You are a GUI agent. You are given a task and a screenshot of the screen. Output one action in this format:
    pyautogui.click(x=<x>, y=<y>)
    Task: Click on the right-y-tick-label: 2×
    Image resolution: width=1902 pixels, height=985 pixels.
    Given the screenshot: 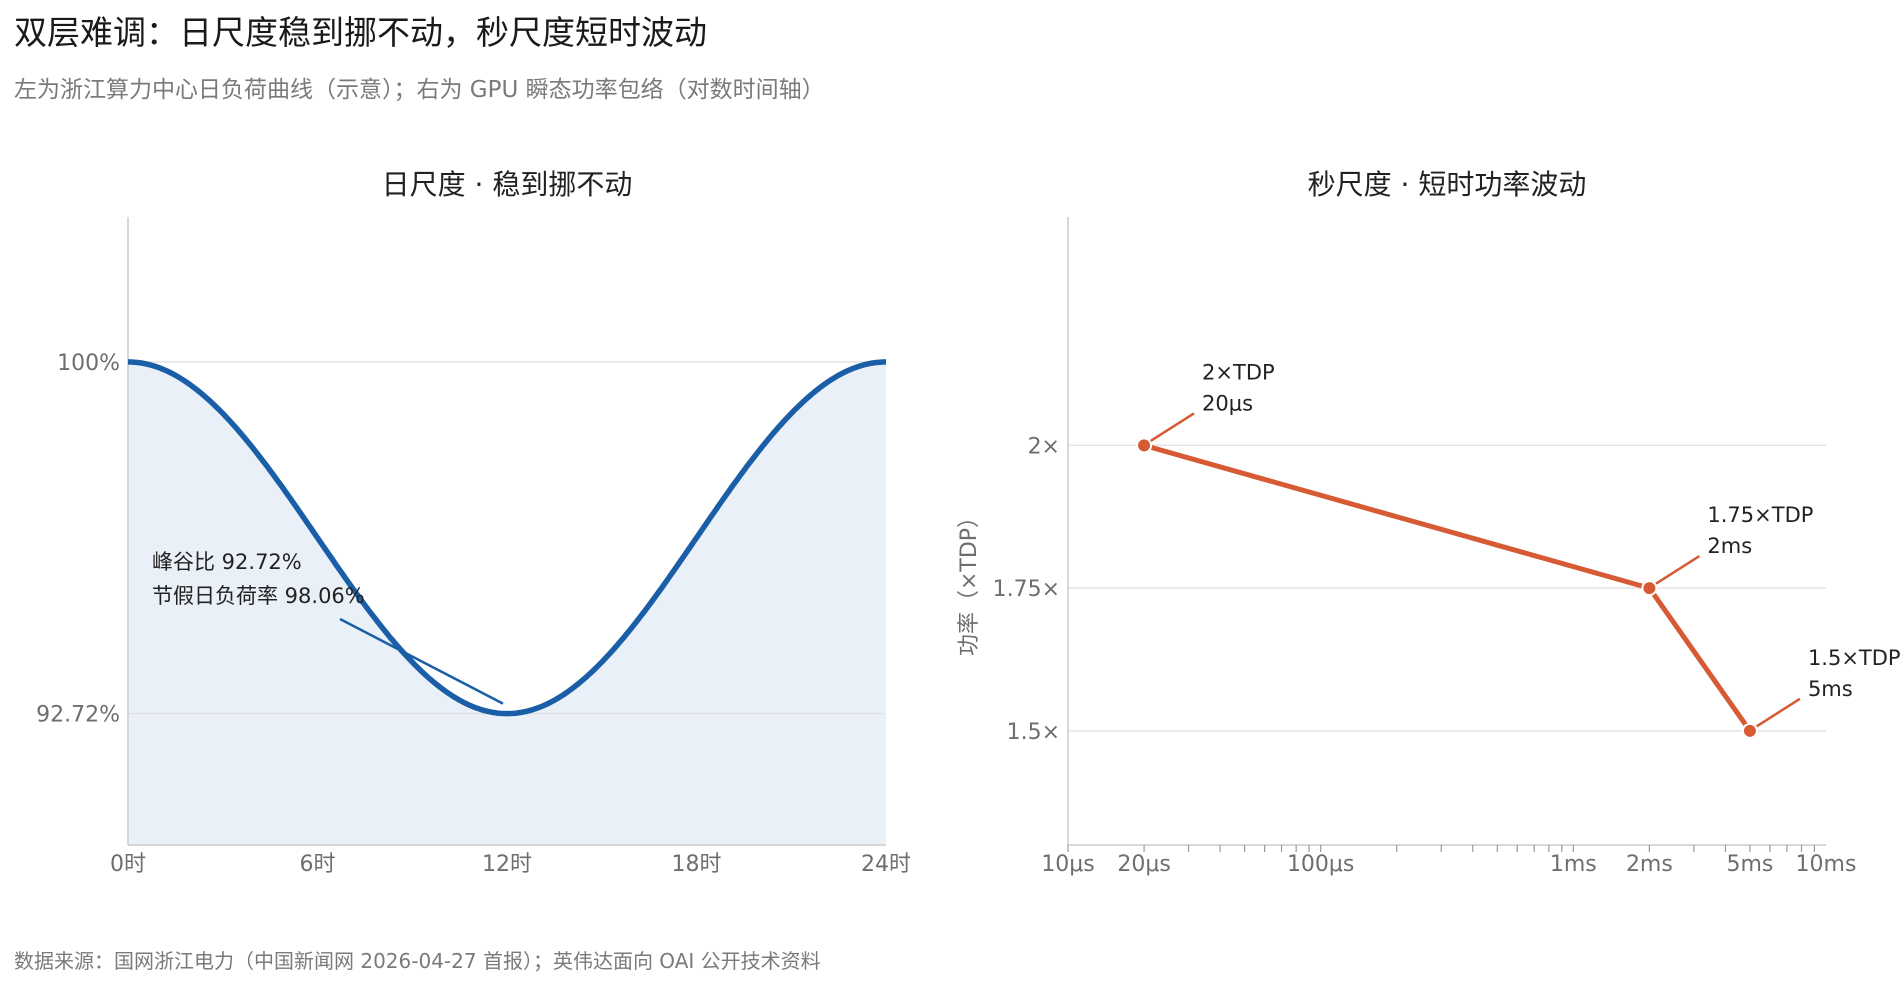 What is the action you would take?
    pyautogui.click(x=1044, y=446)
    